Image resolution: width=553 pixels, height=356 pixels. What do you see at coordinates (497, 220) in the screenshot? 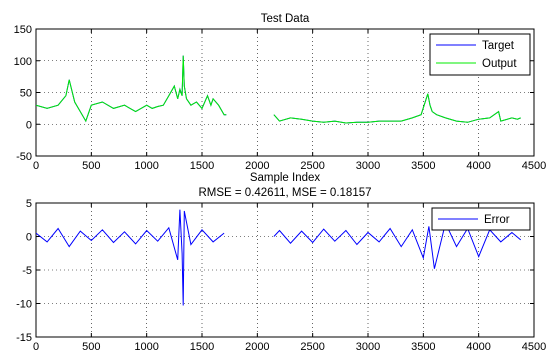
I see `legend-label-error: Error` at bounding box center [497, 220].